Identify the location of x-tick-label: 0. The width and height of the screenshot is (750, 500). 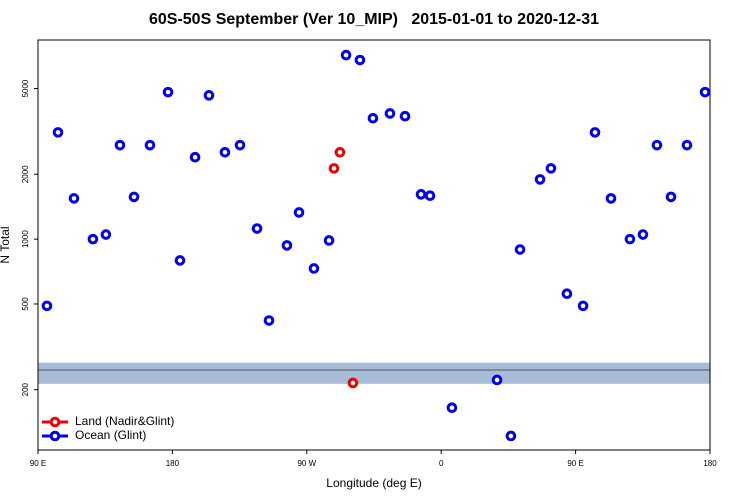
(441, 463).